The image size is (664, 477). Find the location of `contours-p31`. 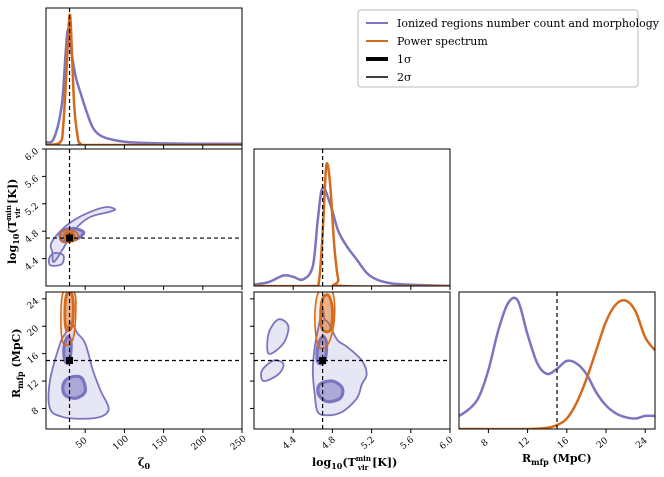

contours-p31 is located at coordinates (144, 360).